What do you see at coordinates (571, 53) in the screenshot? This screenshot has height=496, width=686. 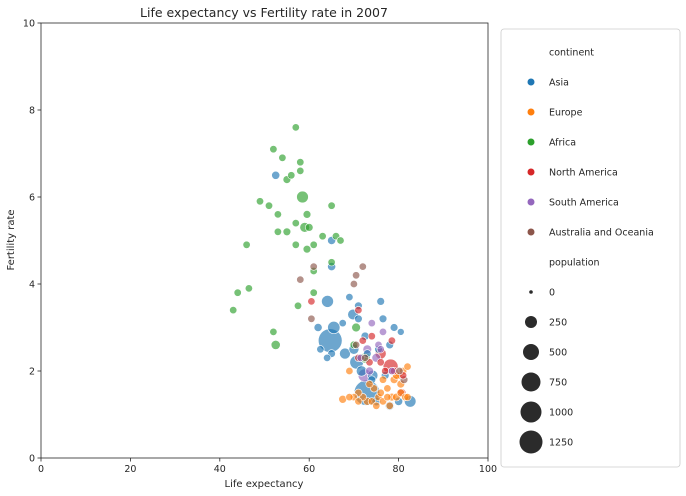 I see `legend-hue-title: continent` at bounding box center [571, 53].